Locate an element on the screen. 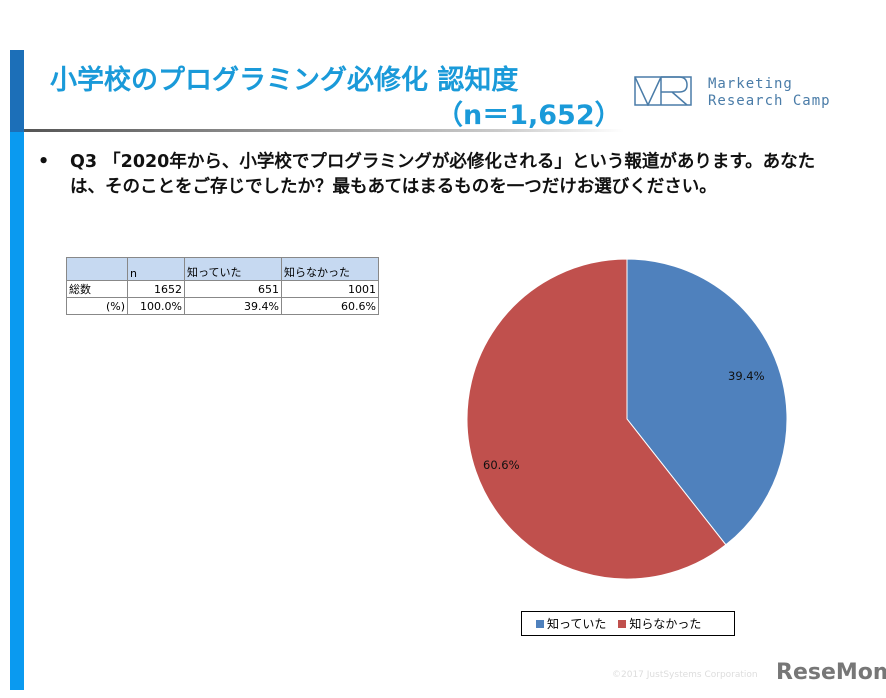 The height and width of the screenshot is (698, 886). accent-bar is located at coordinates (17, 91).